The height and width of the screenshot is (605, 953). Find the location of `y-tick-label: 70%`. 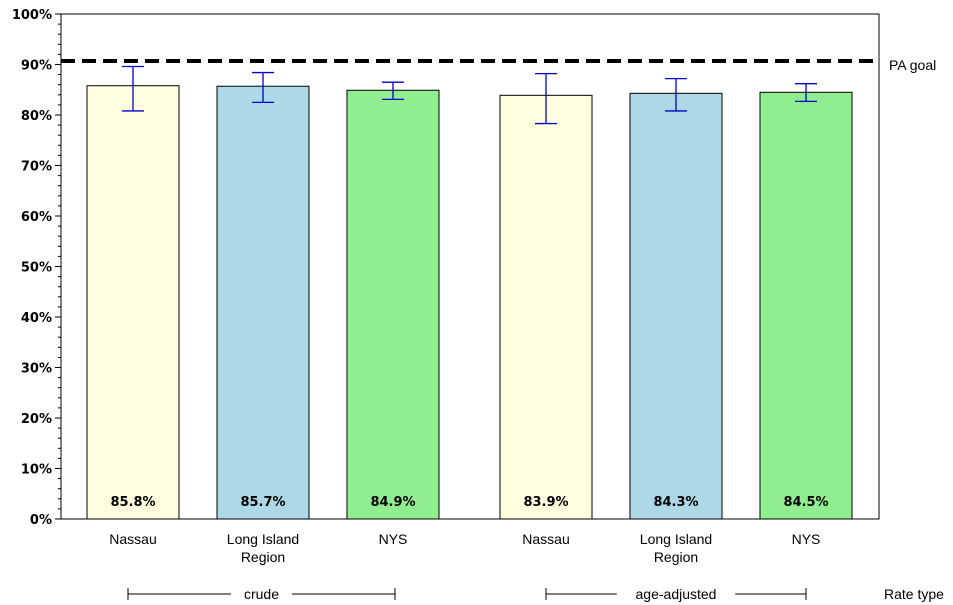

y-tick-label: 70% is located at coordinates (36, 167).